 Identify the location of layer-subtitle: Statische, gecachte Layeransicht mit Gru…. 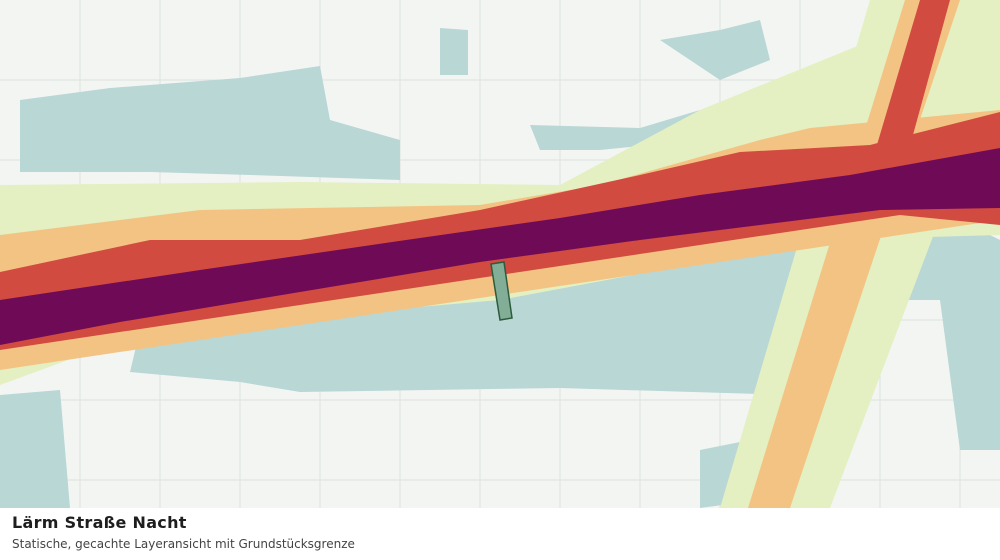
(183, 544).